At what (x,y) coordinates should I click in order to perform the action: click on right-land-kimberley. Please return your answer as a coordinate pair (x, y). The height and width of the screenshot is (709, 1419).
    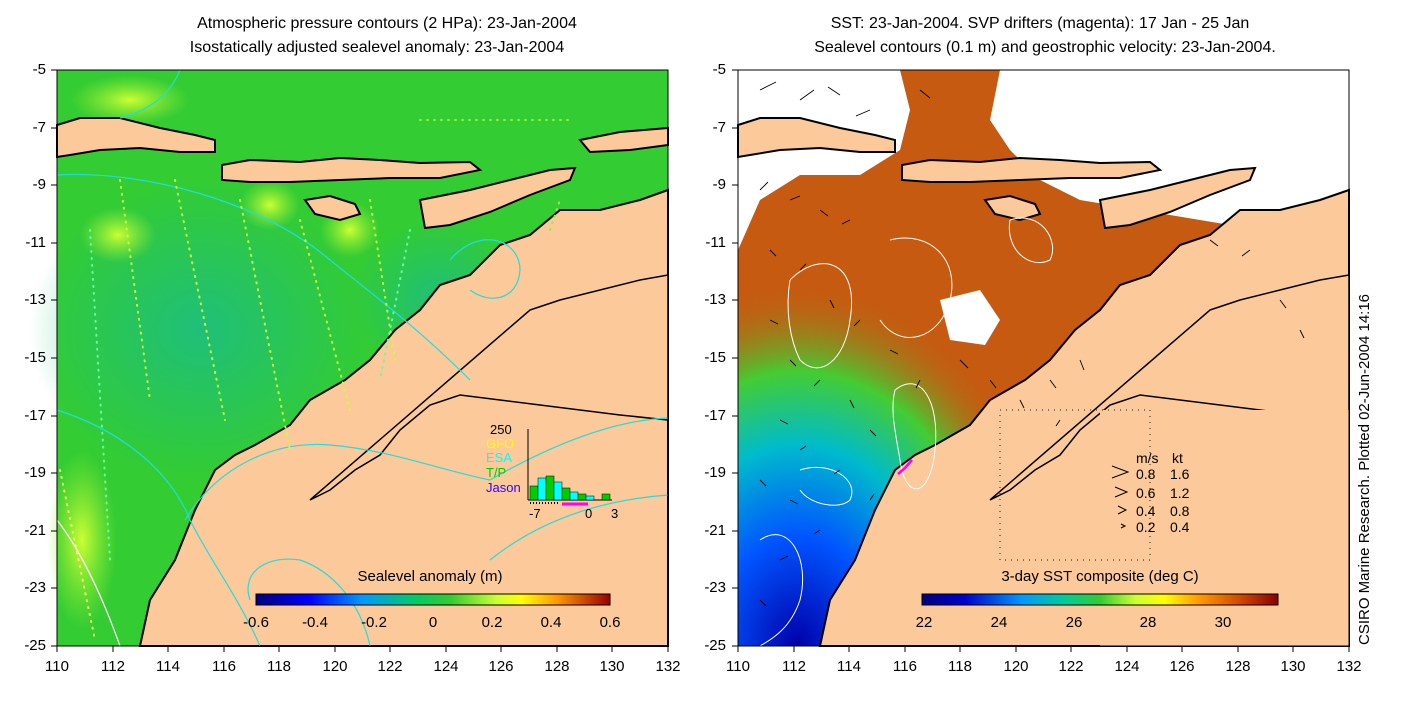
    Looking at the image, I should click on (1169, 387).